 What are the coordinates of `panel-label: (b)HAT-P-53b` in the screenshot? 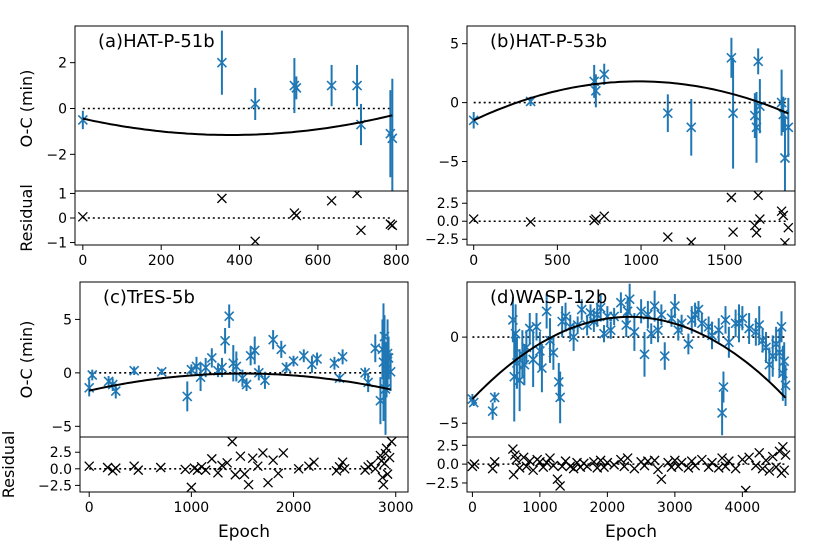 It's located at (548, 41).